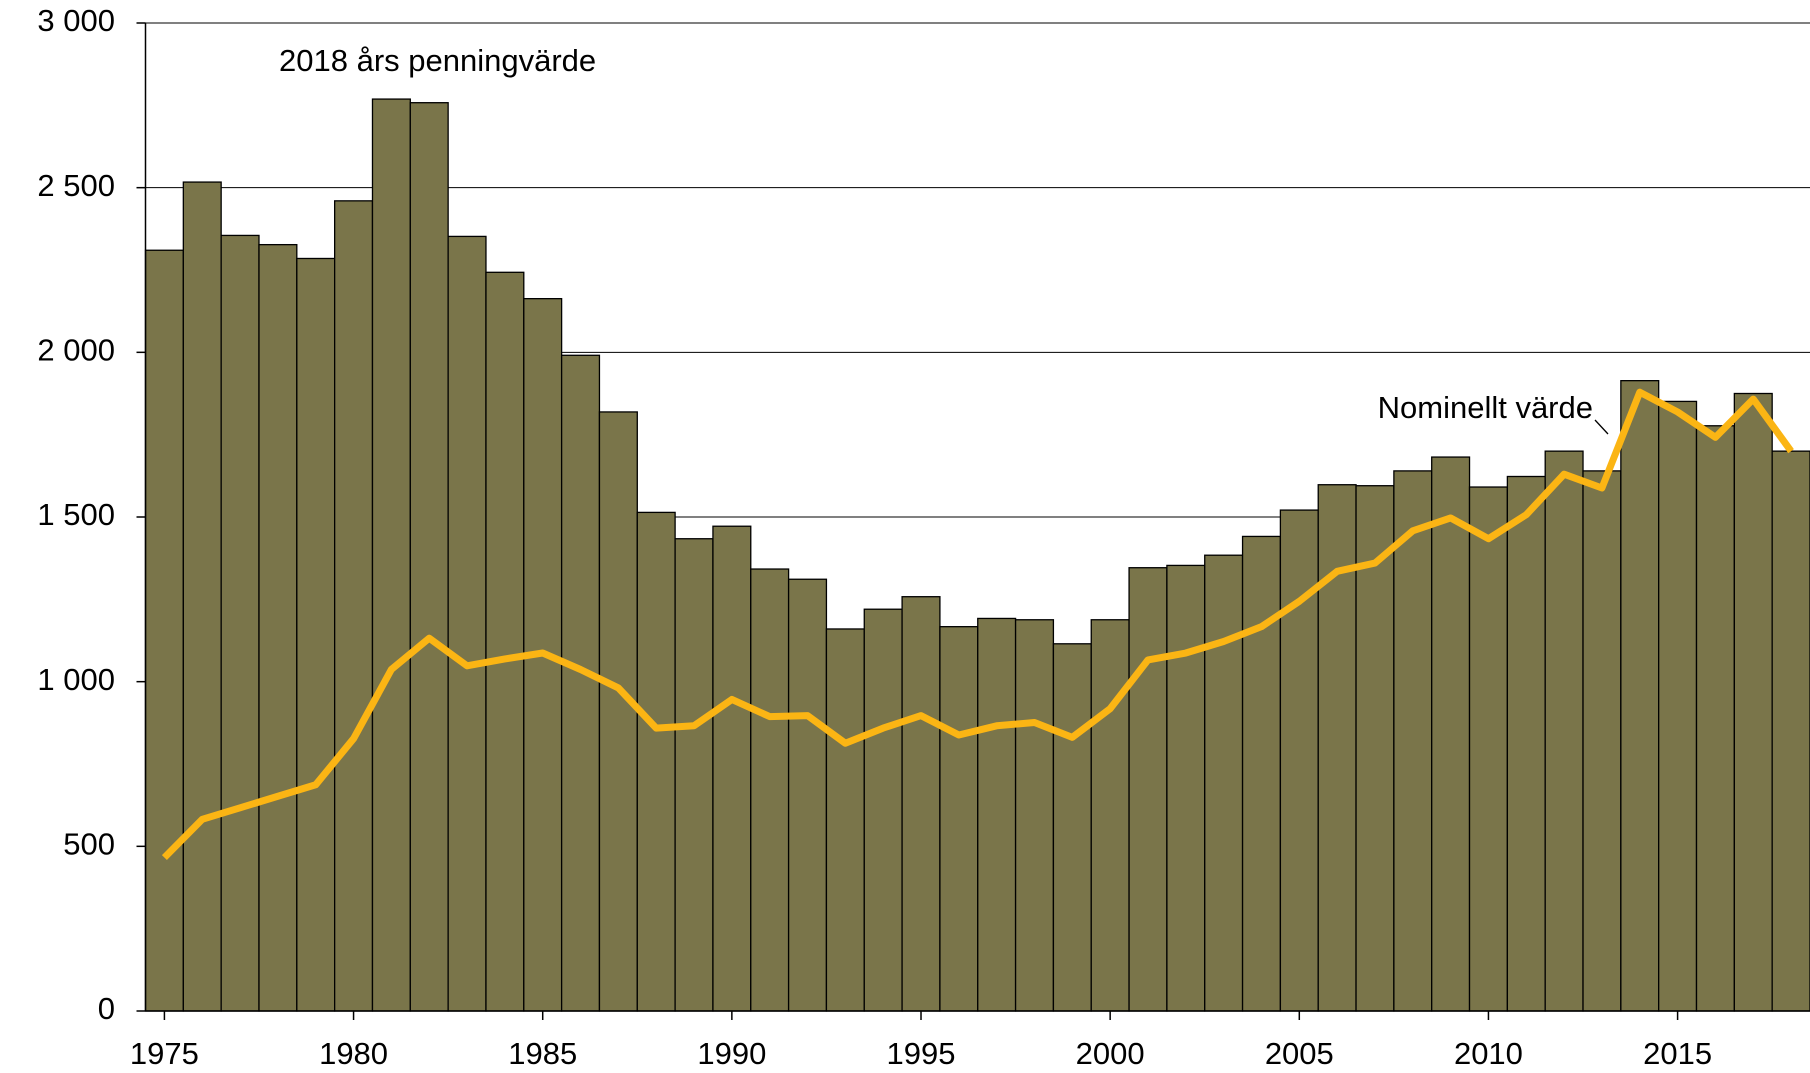 Image resolution: width=1810 pixels, height=1073 pixels. What do you see at coordinates (542, 1053) in the screenshot?
I see `x-tick-label: 1985` at bounding box center [542, 1053].